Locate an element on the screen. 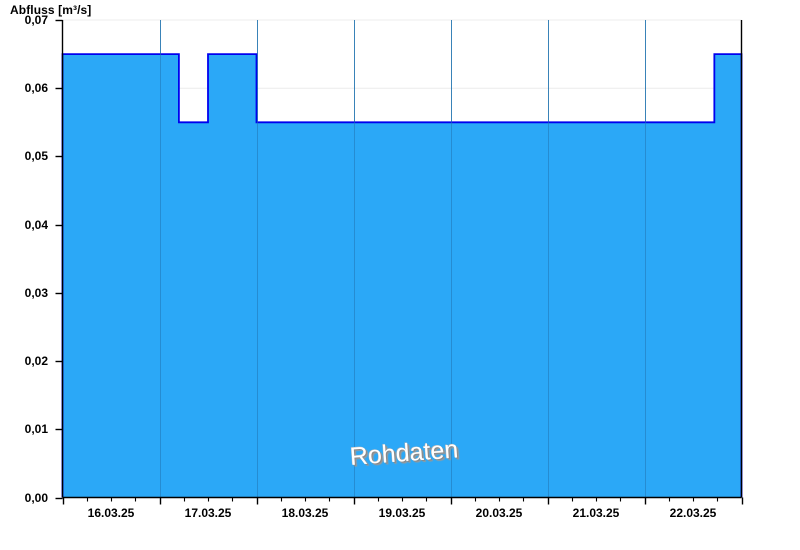  x-tick-label: 16.03.25 is located at coordinates (111, 513).